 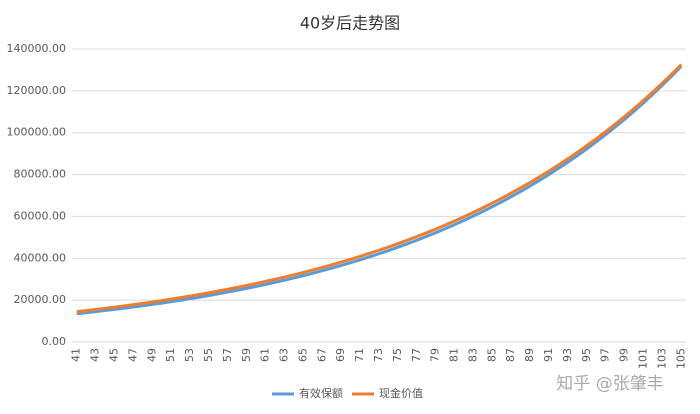 I want to click on x-tick-label: 49, so click(x=151, y=355).